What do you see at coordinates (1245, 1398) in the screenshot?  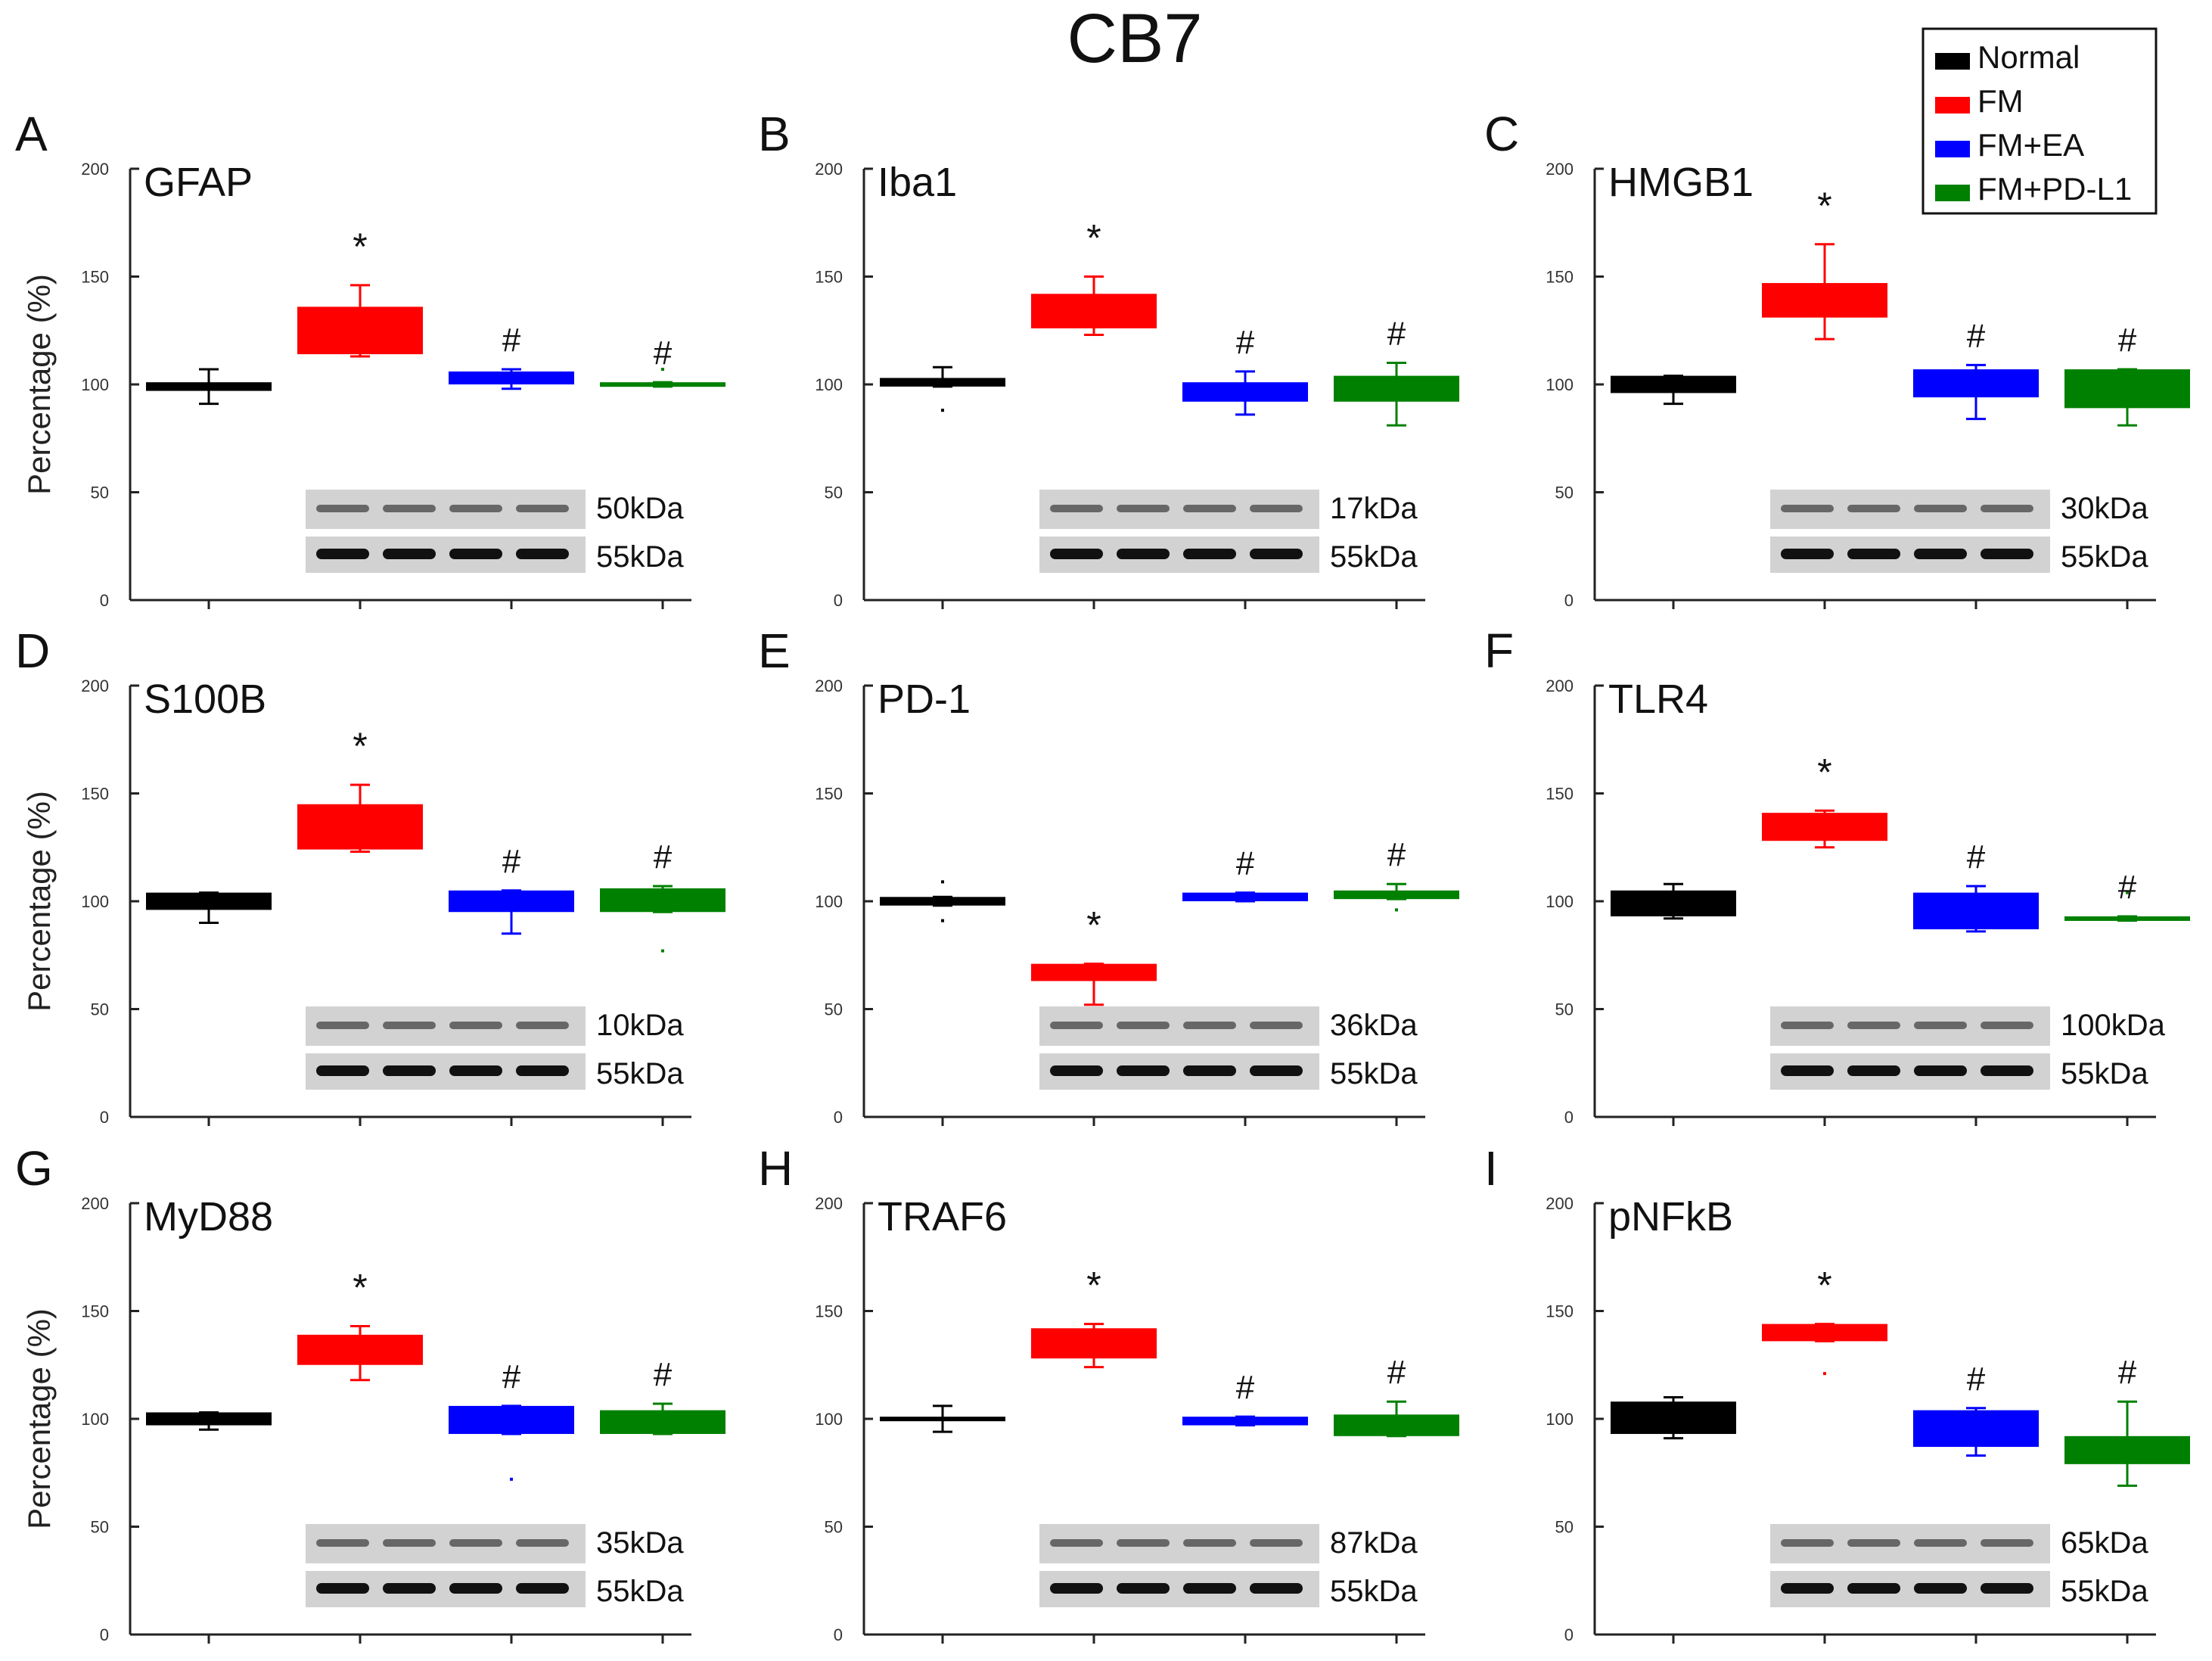 I see `box-fm-ea: #` at bounding box center [1245, 1398].